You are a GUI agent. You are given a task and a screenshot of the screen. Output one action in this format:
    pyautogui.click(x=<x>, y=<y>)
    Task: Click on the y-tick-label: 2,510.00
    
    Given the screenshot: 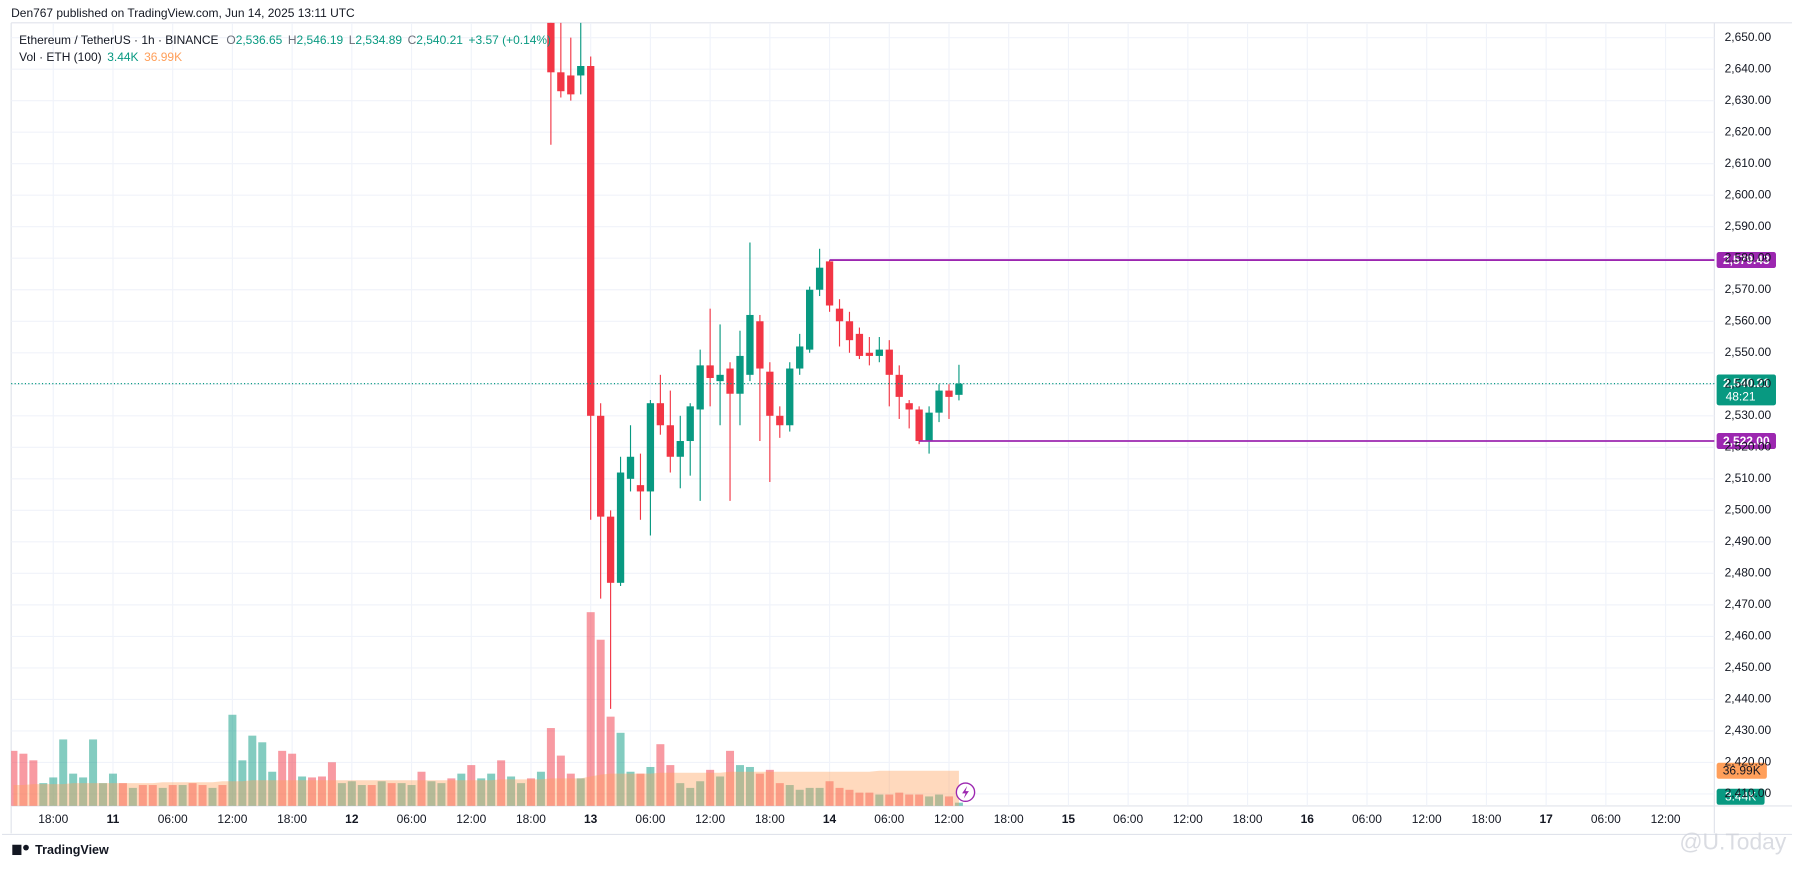 What is the action you would take?
    pyautogui.click(x=1748, y=478)
    